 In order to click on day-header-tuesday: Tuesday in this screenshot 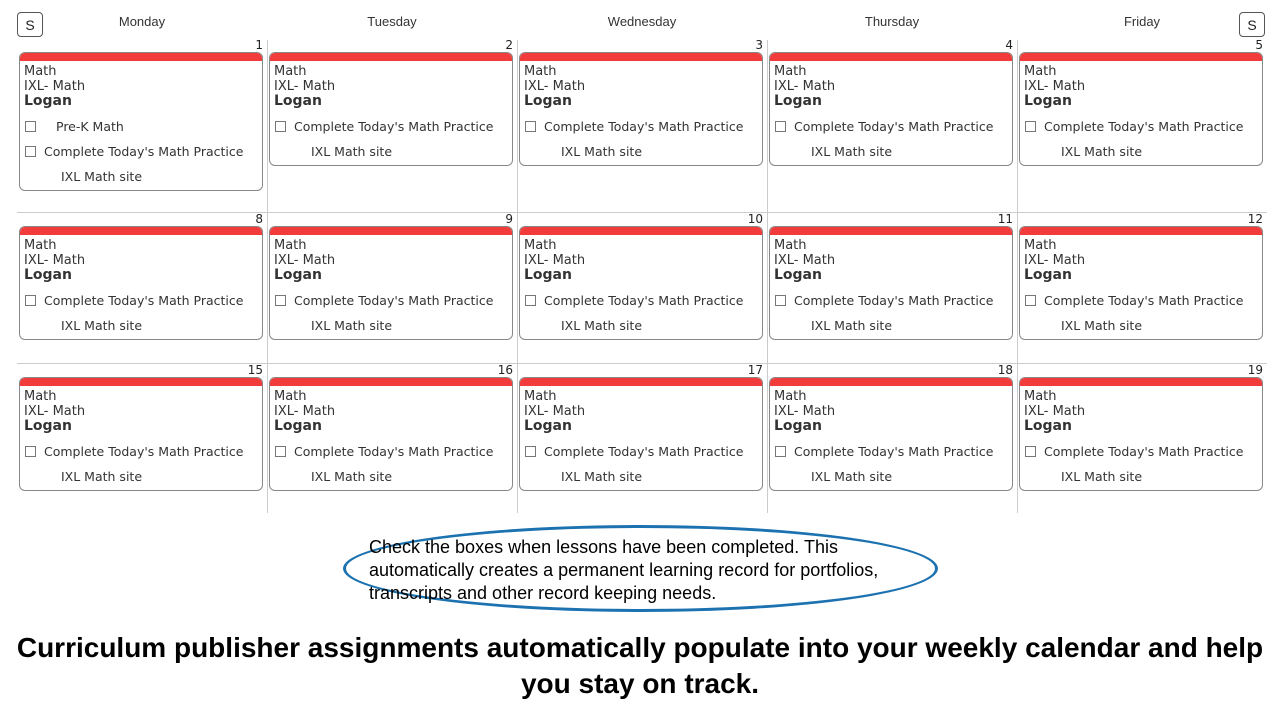, I will do `click(392, 21)`.